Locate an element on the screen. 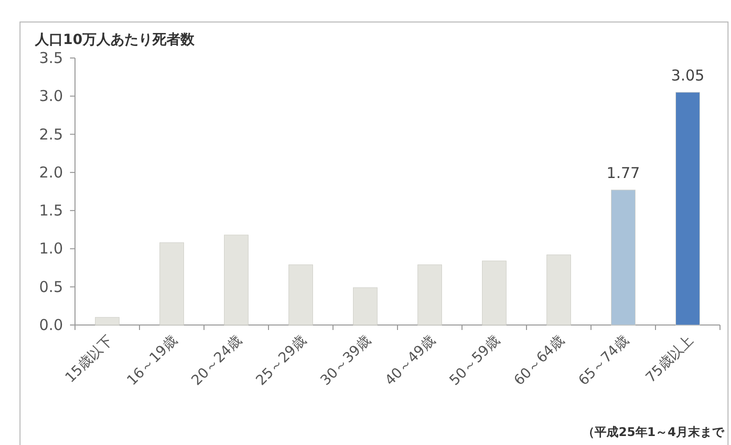  x-tick-label: 50～59歳 is located at coordinates (475, 360).